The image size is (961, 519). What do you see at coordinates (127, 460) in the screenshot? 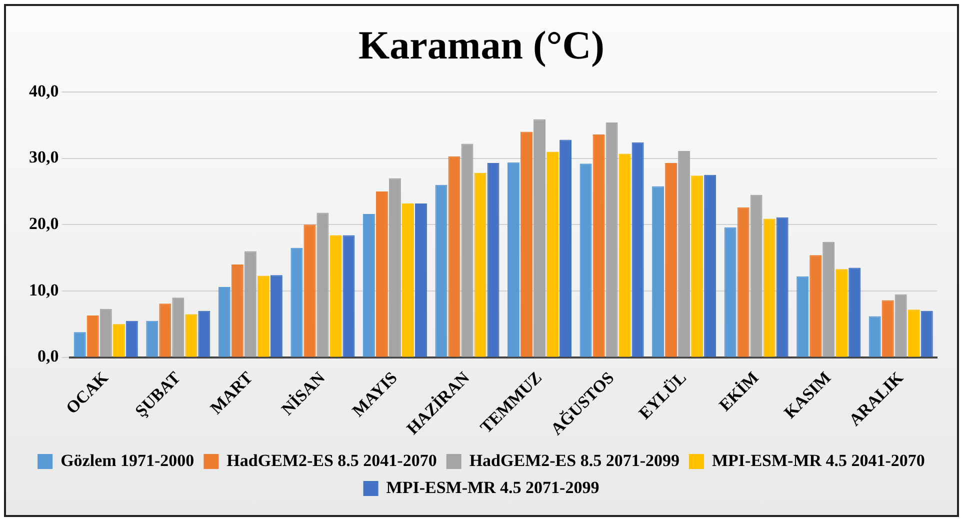
I see `legend-label: Gözlem 1971-2000` at bounding box center [127, 460].